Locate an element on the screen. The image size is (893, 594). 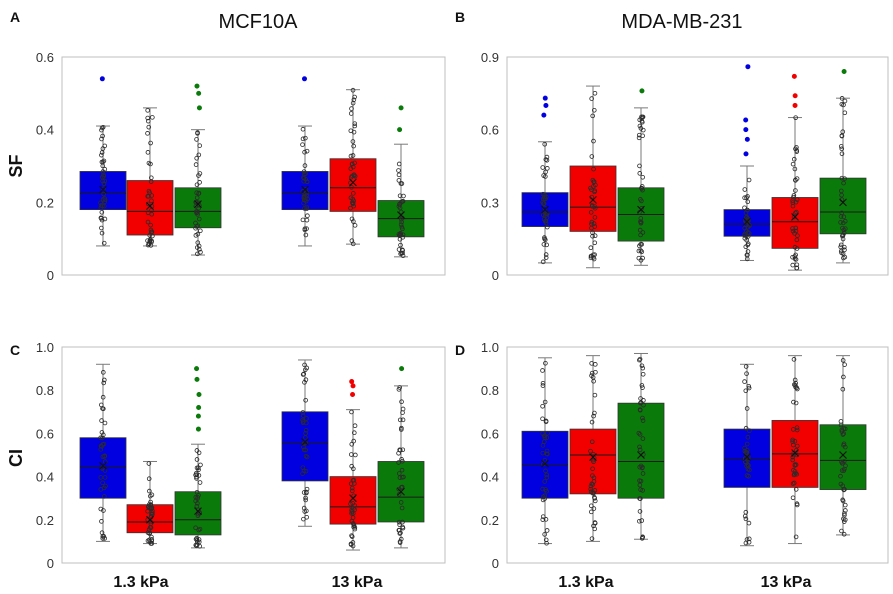
y-tick-label-c-4: 0.8 is located at coordinates (45, 390).